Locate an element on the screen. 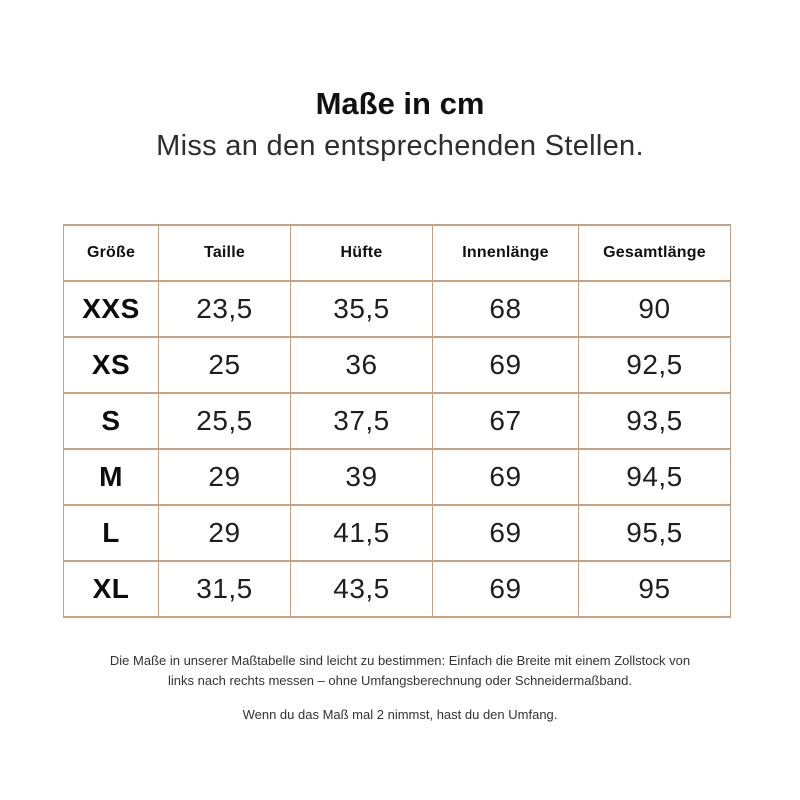  column-header-innenlaenge: Innenlänge is located at coordinates (505, 253).